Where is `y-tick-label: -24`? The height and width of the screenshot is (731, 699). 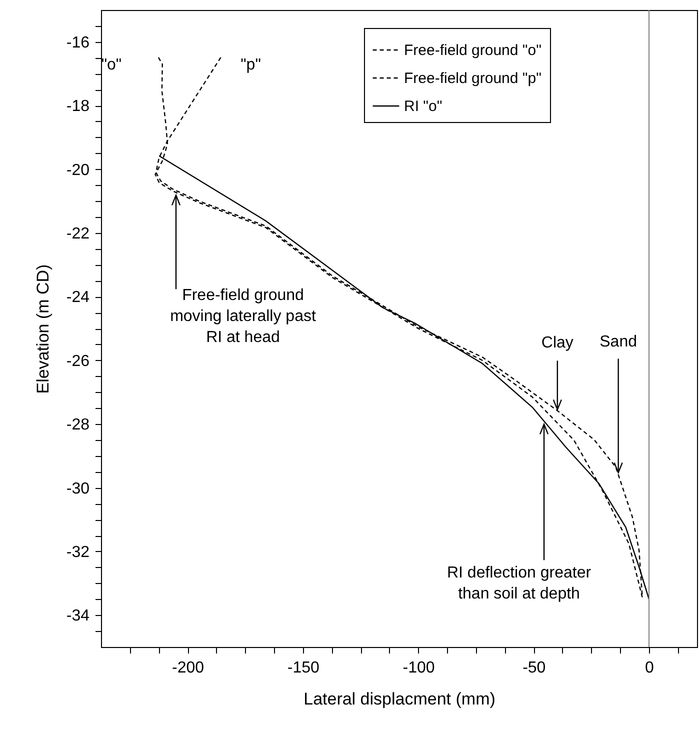
y-tick-label: -24 is located at coordinates (78, 297).